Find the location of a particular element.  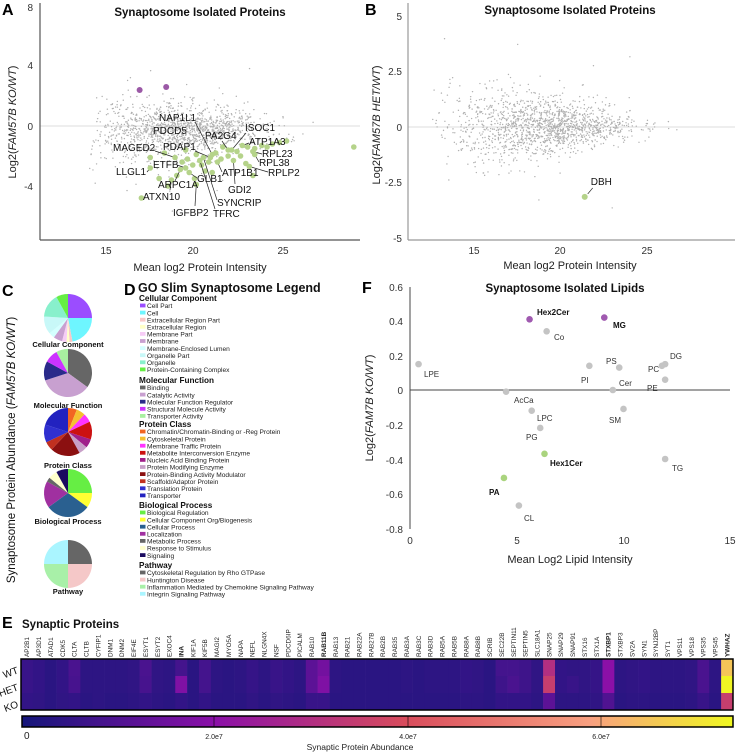

gene-label: AP2B1 is located at coordinates (27, 647).